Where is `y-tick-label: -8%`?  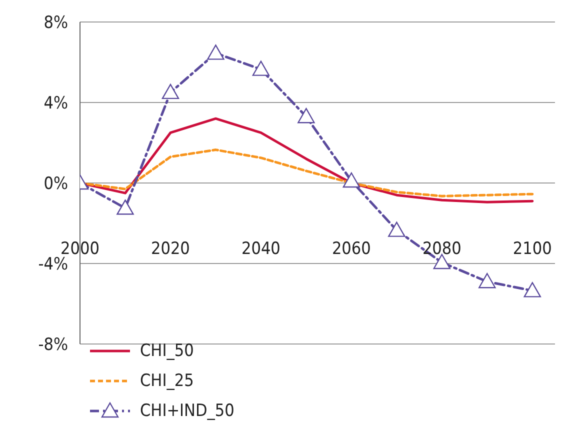 y-tick-label: -8% is located at coordinates (53, 345).